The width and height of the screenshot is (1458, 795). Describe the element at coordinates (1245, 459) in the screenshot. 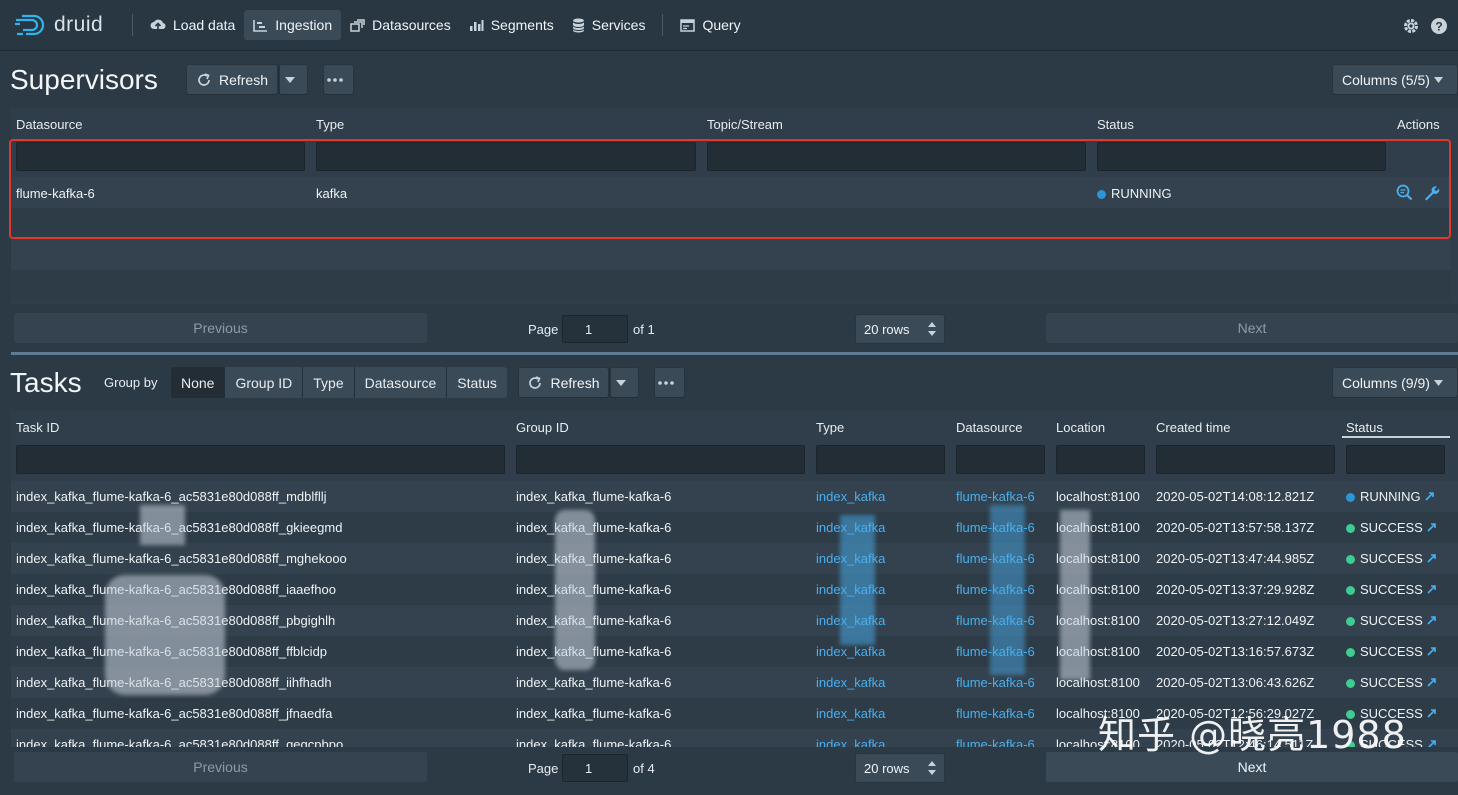

I see `filter-created-time-input` at that location.